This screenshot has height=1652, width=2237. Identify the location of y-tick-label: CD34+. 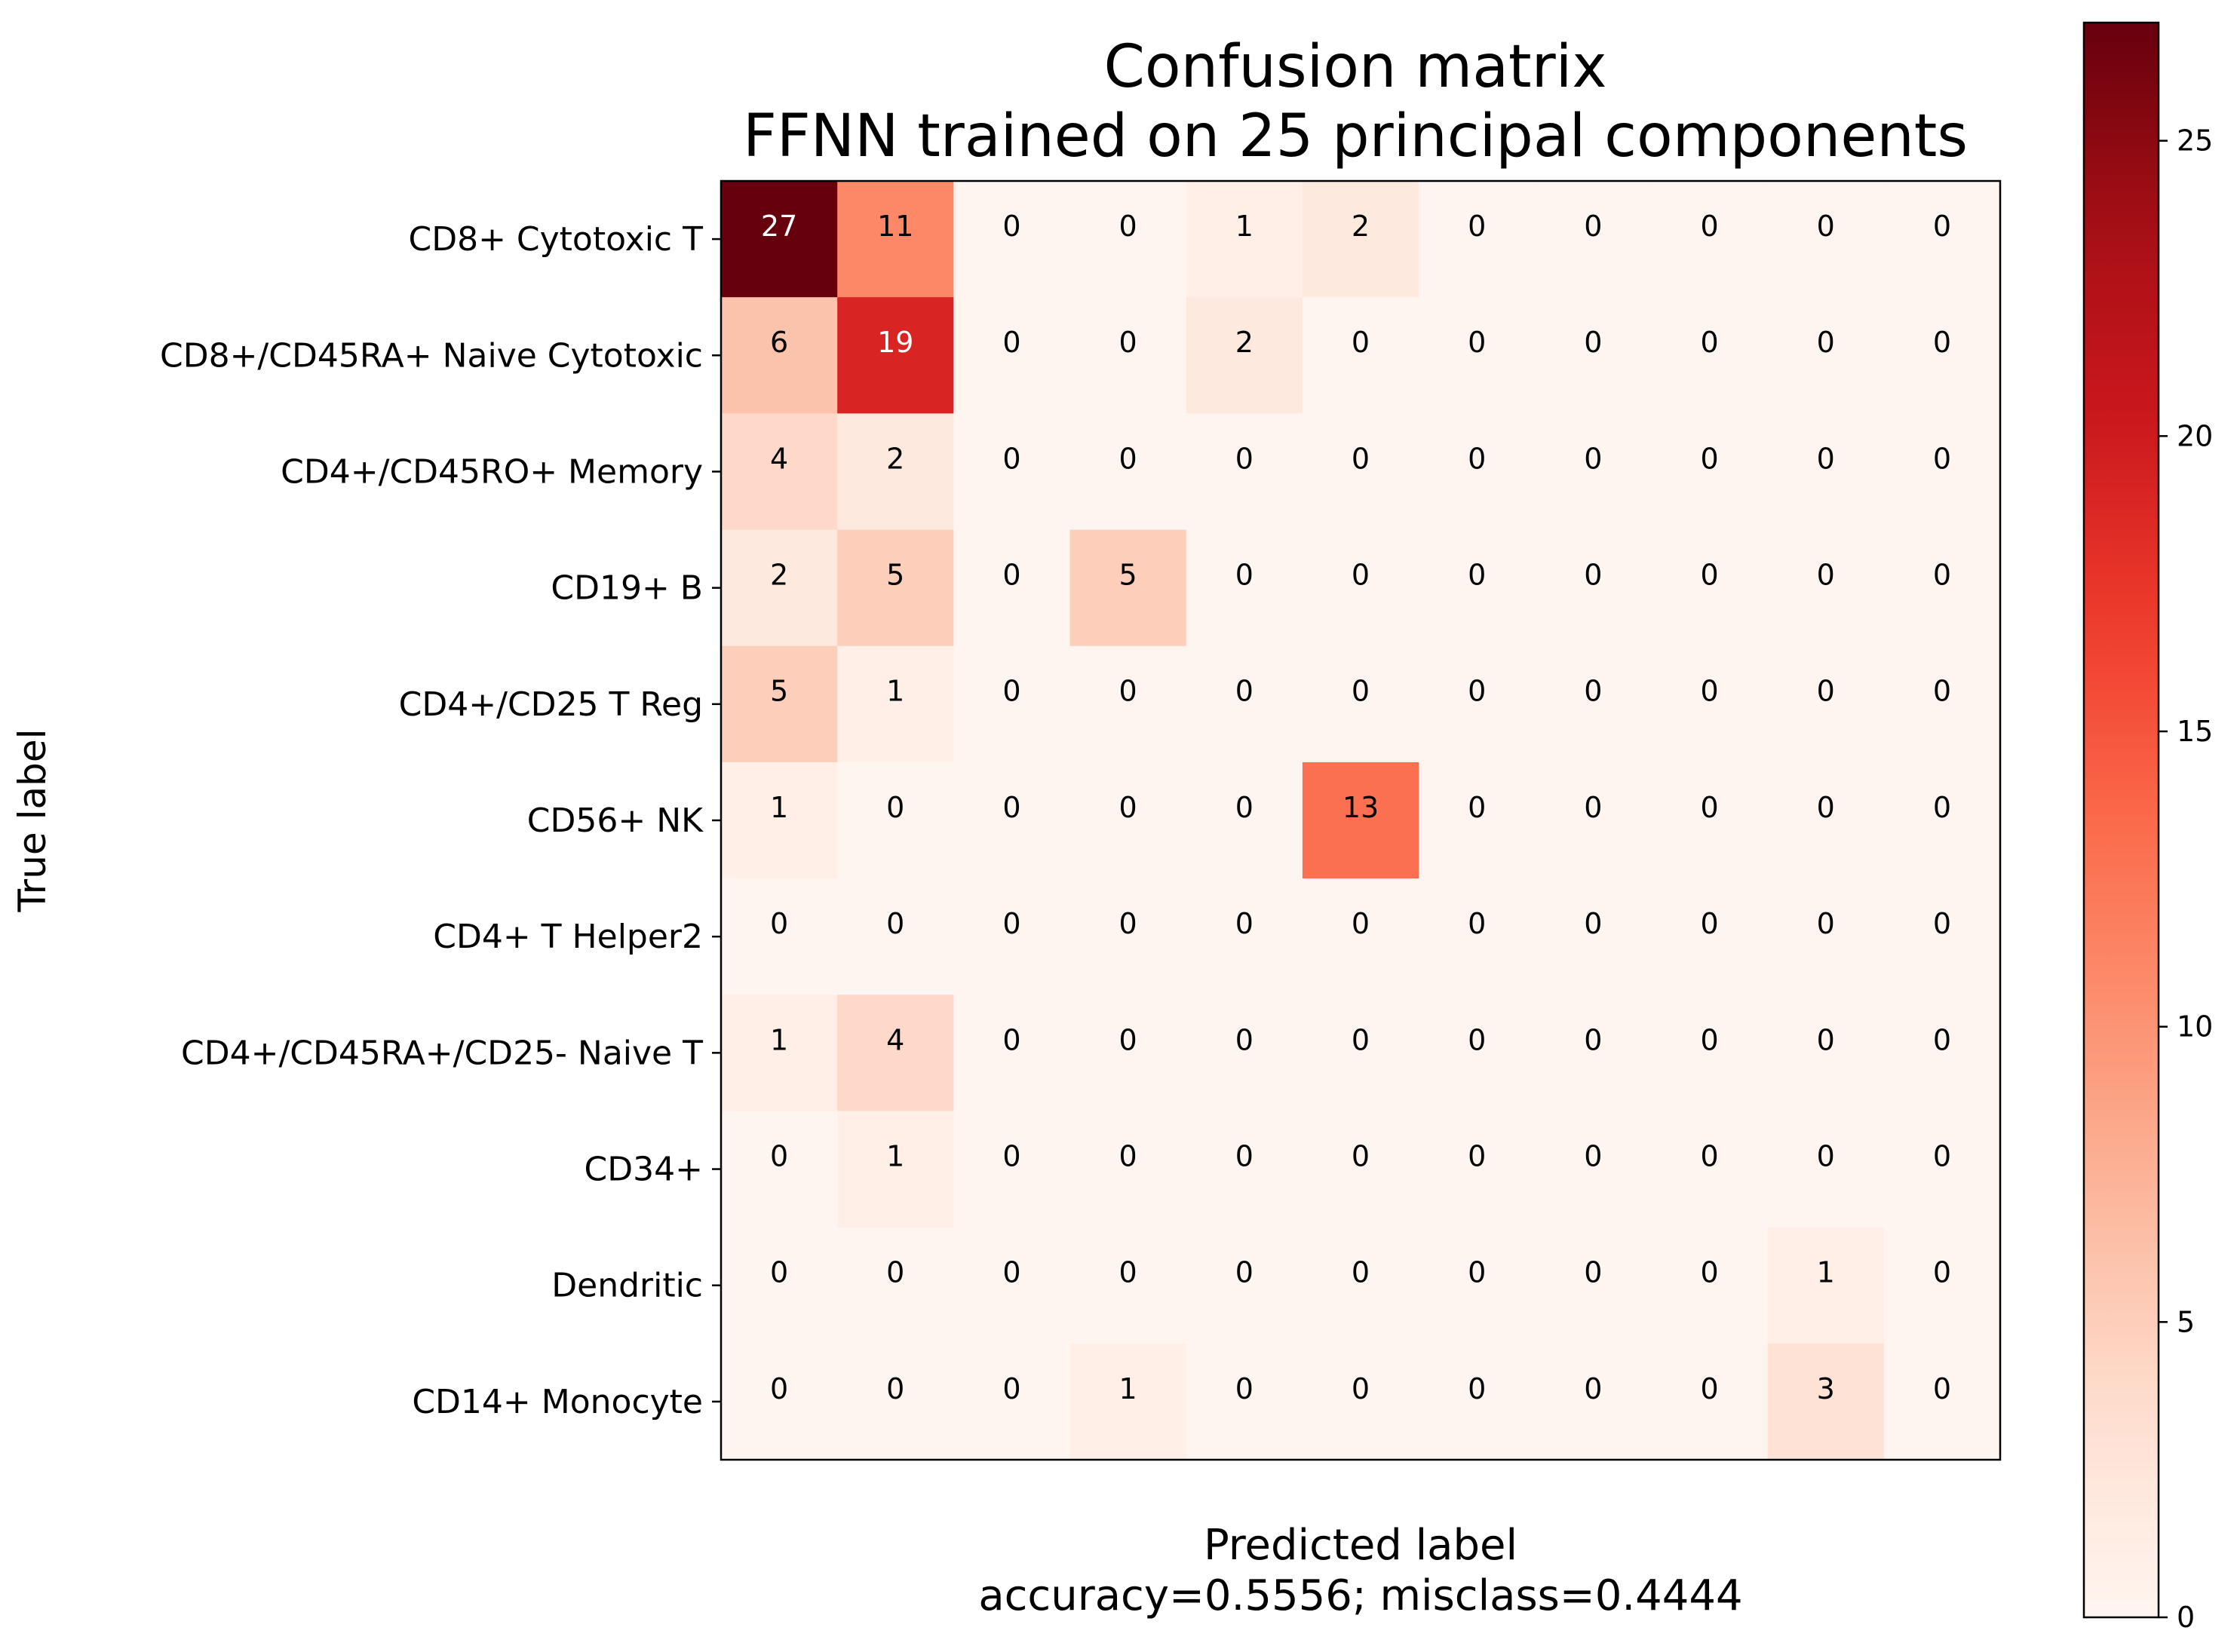
(644, 1170).